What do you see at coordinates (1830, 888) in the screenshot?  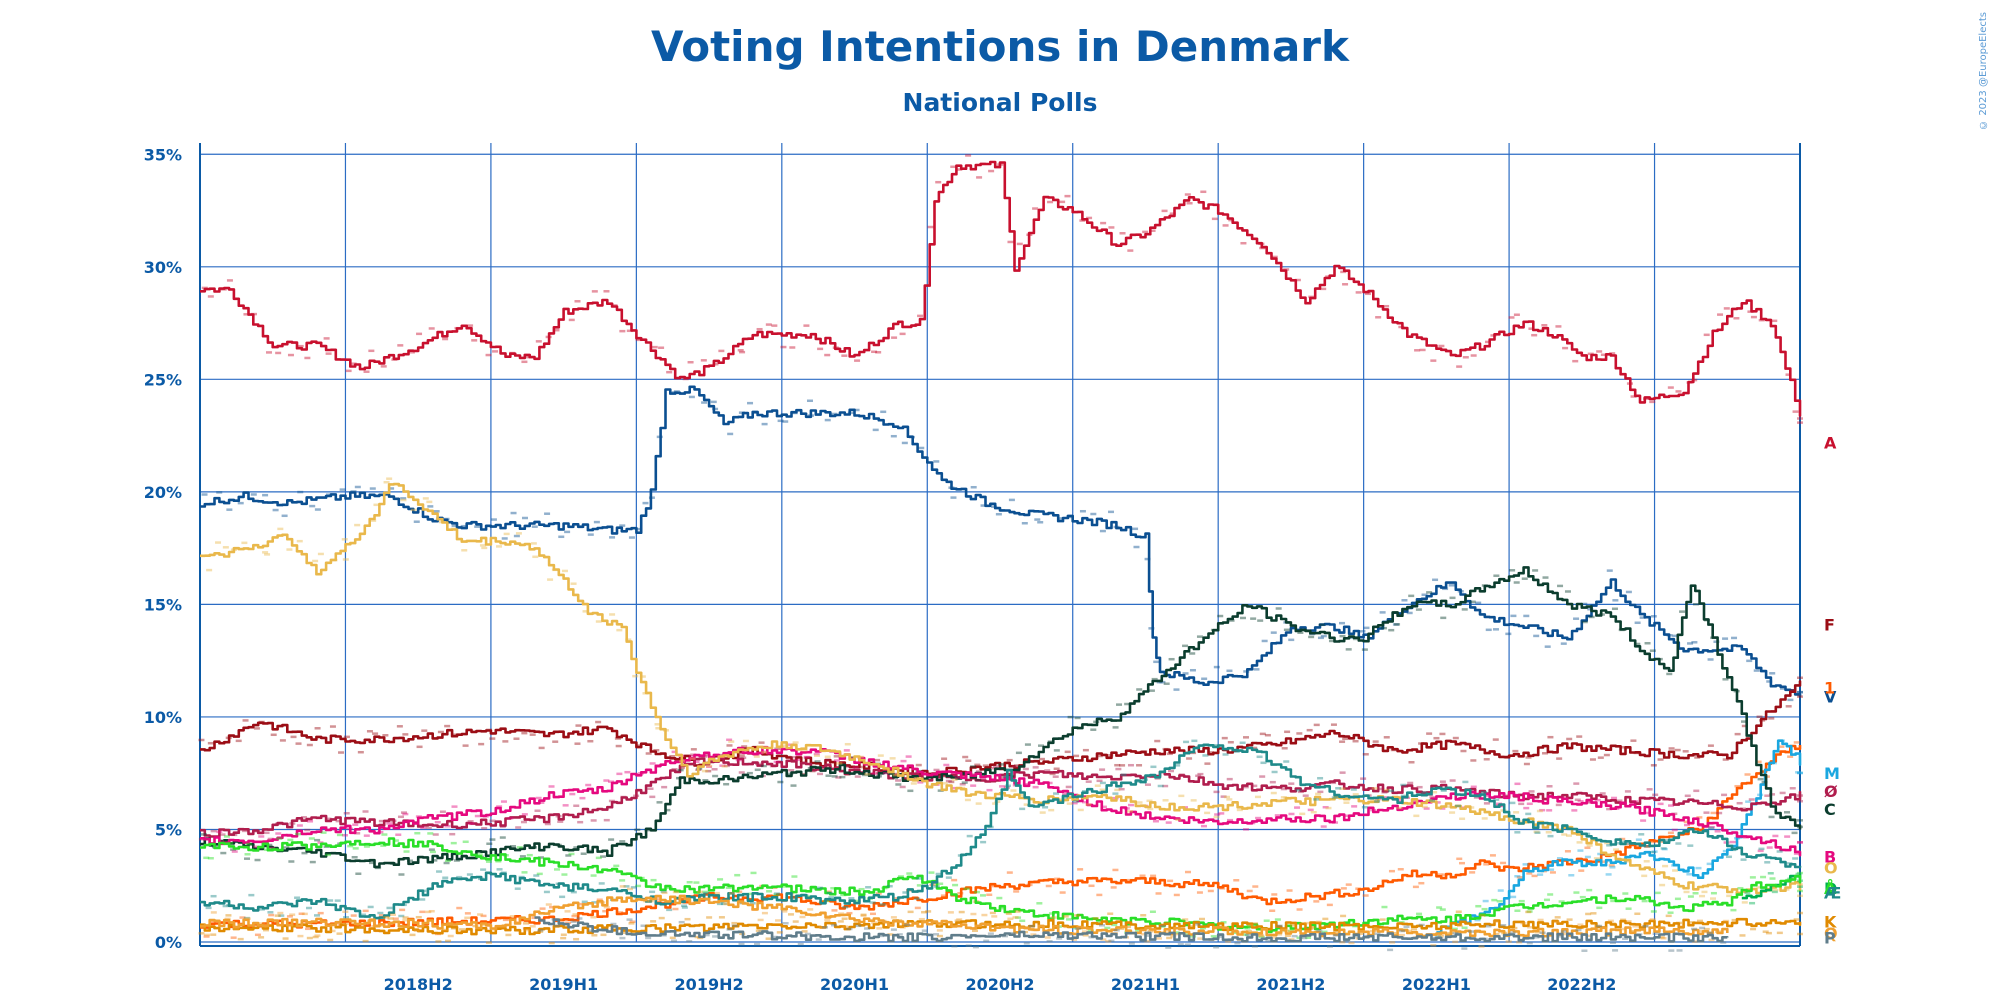 I see `series-label-Å: Å` at bounding box center [1830, 888].